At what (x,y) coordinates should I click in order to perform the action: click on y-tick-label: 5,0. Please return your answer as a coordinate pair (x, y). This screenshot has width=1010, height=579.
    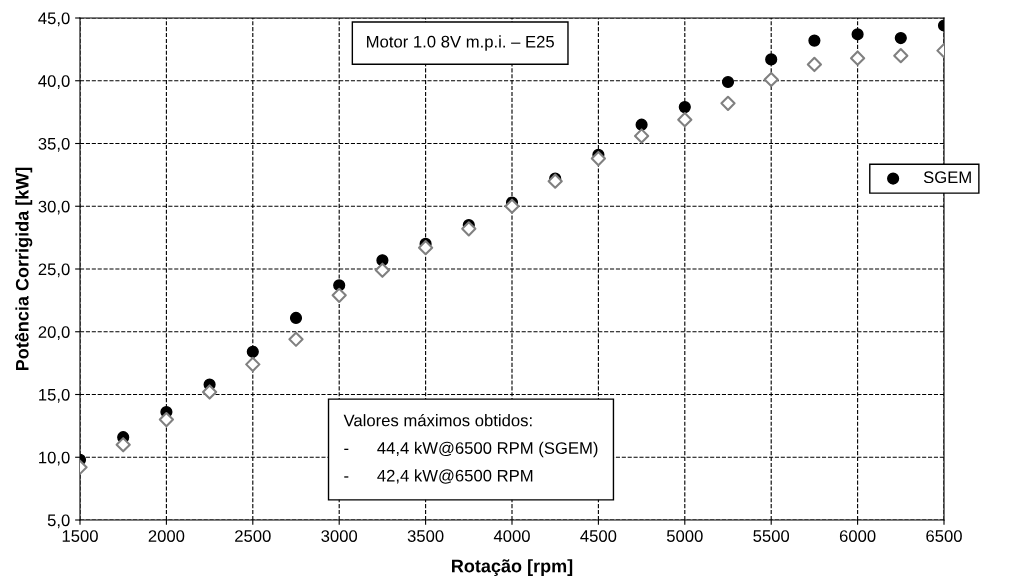
    Looking at the image, I should click on (58, 521).